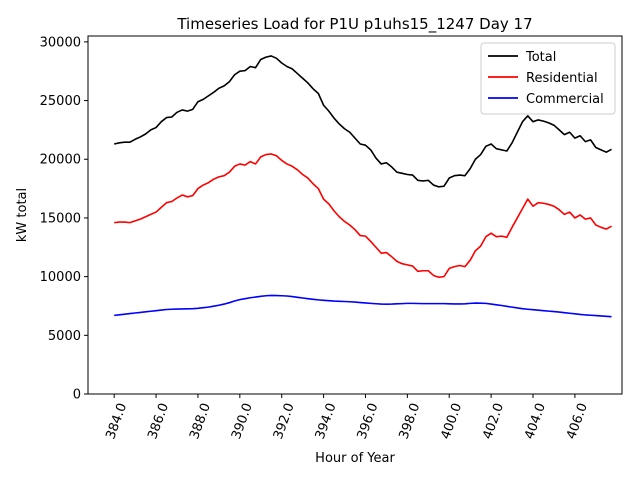 This screenshot has width=640, height=480. Describe the element at coordinates (355, 458) in the screenshot. I see `x-axis-title: Hour of Year` at that location.